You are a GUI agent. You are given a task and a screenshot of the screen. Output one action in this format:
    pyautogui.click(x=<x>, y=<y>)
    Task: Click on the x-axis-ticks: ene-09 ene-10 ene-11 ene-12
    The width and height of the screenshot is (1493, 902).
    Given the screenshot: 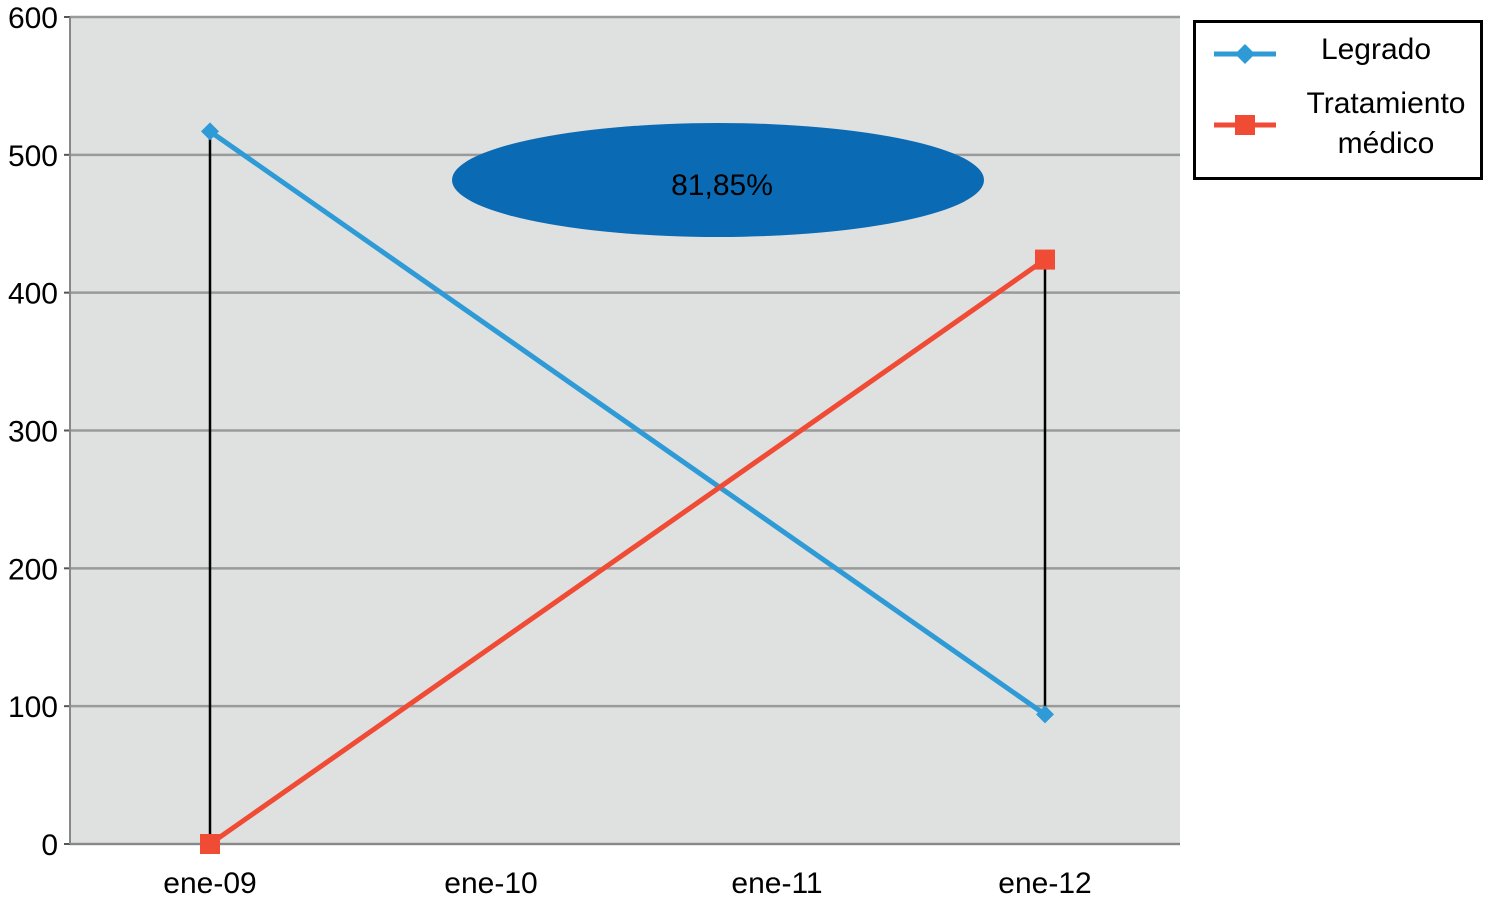 What is the action you would take?
    pyautogui.click(x=627, y=883)
    